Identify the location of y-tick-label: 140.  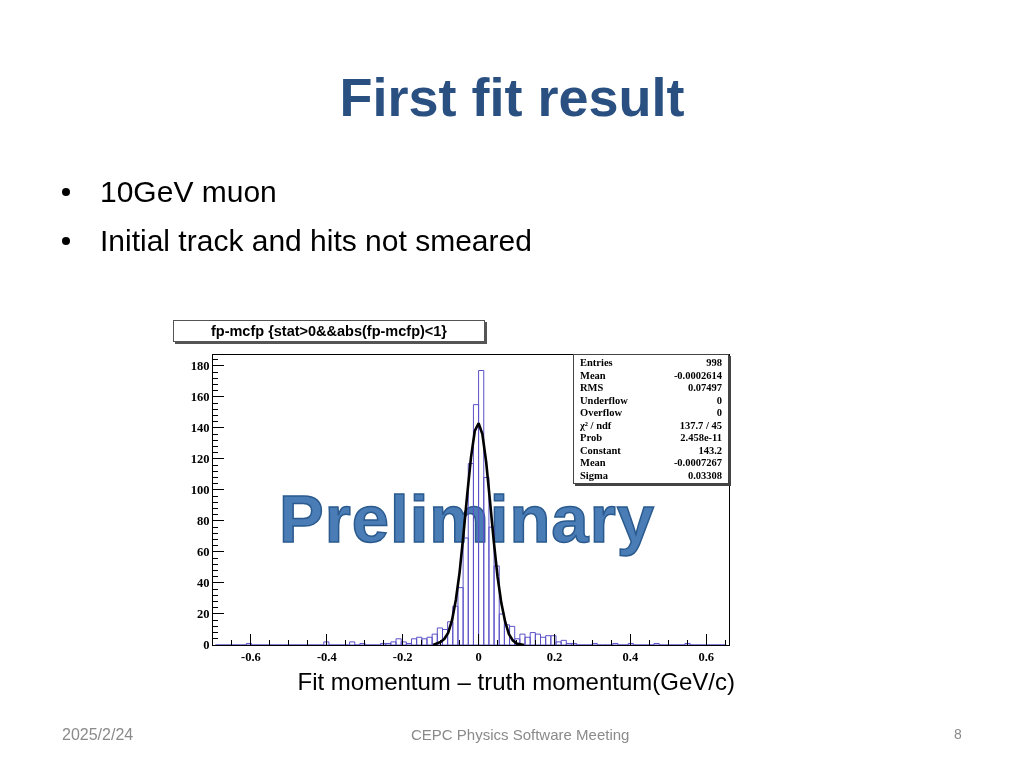
(200, 428).